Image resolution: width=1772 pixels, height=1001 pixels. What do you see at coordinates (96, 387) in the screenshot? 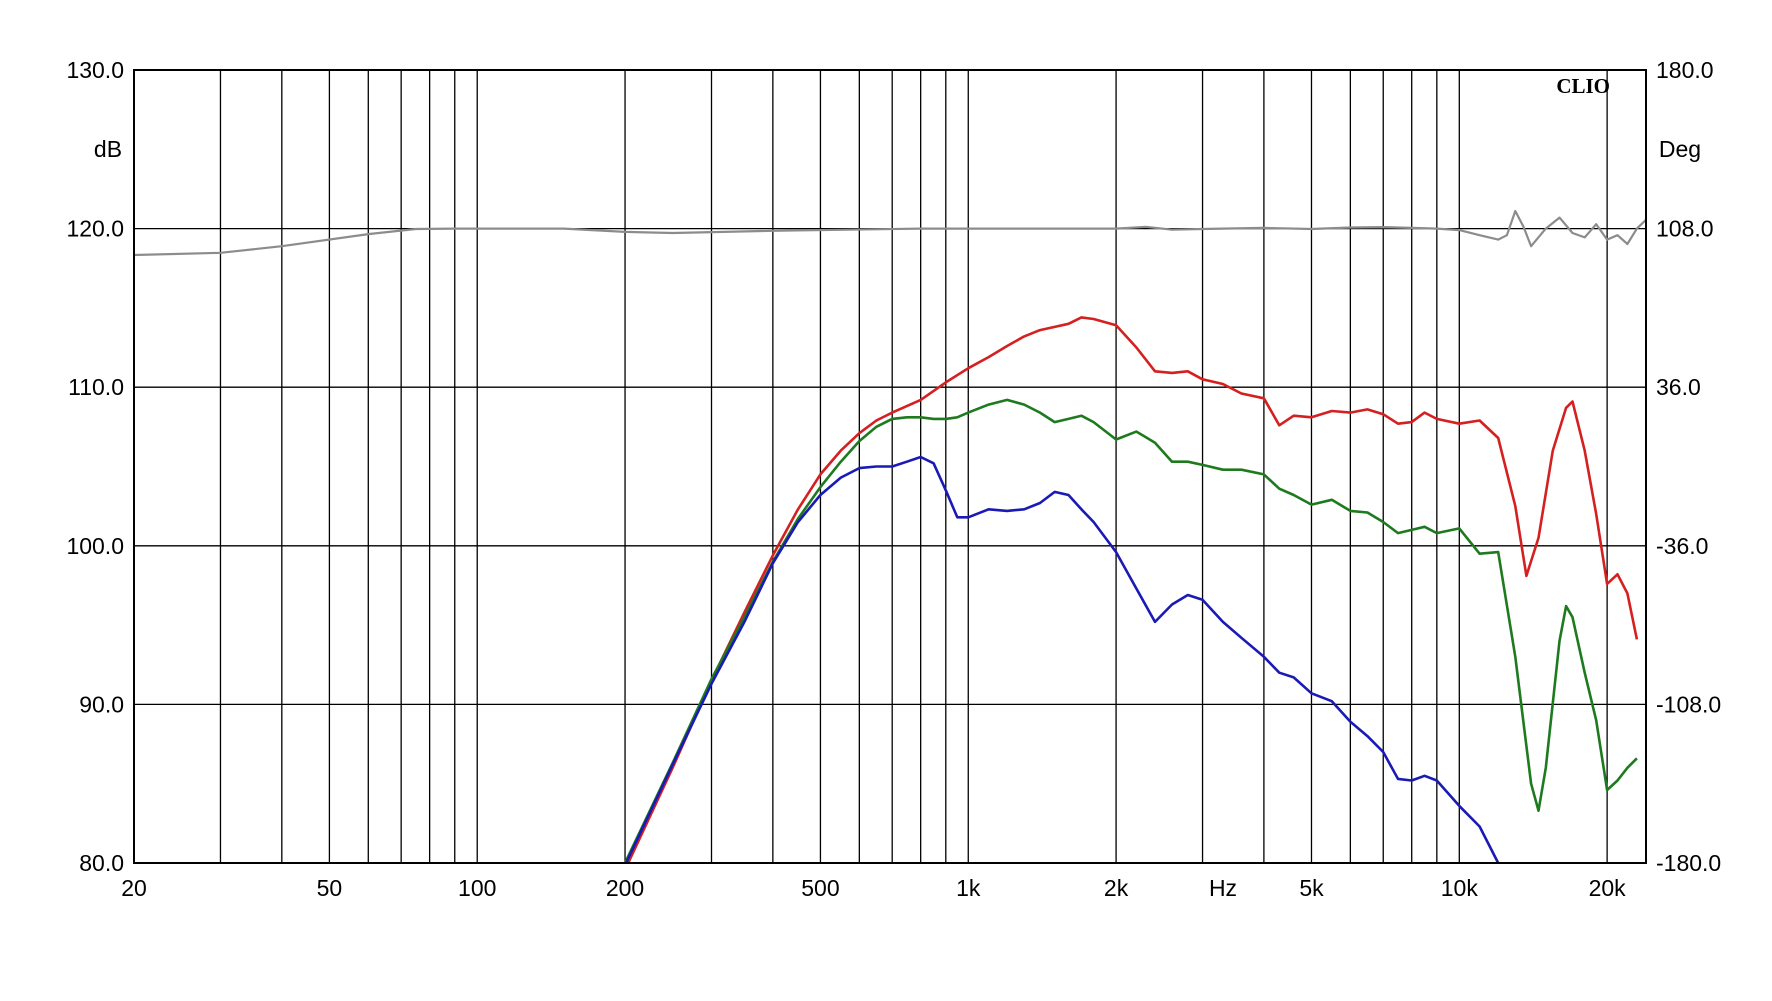
I see `y-tick-label: 110.0` at bounding box center [96, 387].